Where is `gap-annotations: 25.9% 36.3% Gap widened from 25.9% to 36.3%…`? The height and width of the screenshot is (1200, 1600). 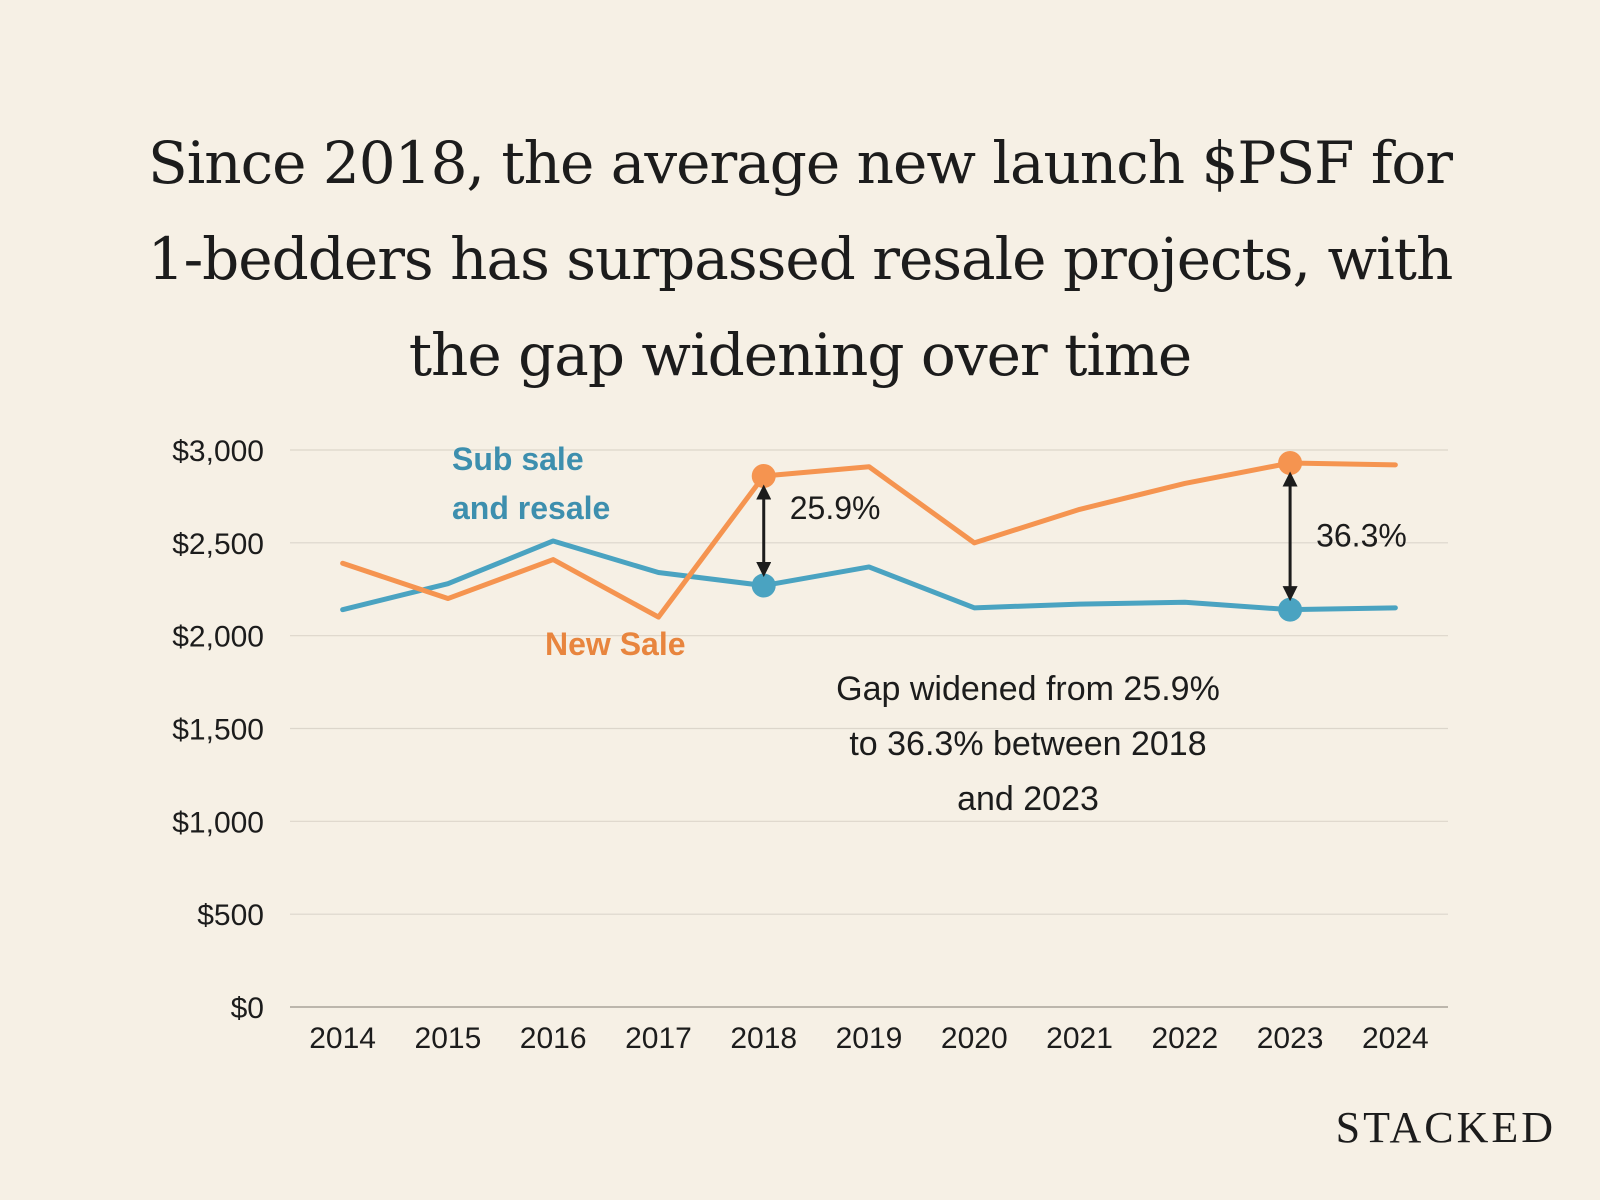
gap-annotations: 25.9% 36.3% Gap widened from 25.9% to 36.3%… is located at coordinates (1081, 644).